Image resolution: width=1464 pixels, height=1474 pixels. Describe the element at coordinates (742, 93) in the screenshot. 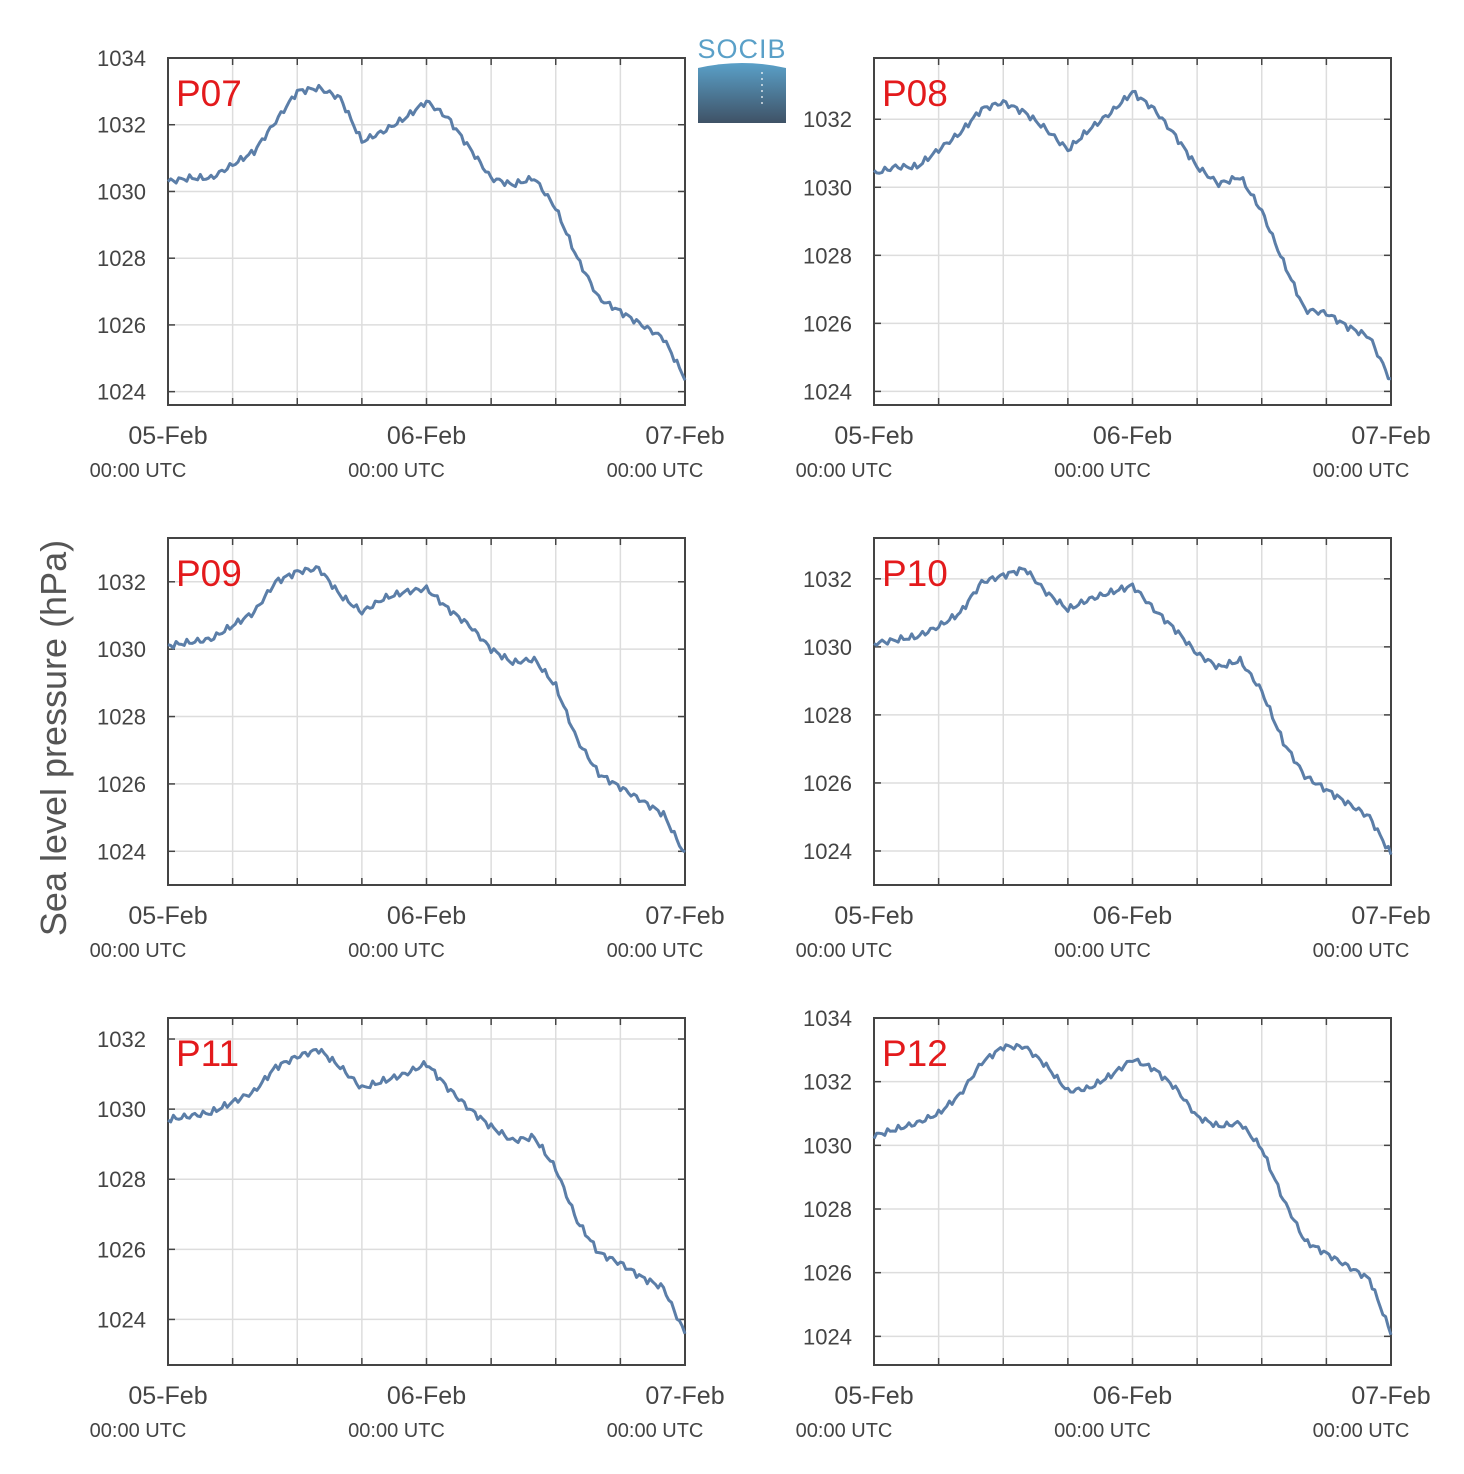

I see `logo-wave-icon` at that location.